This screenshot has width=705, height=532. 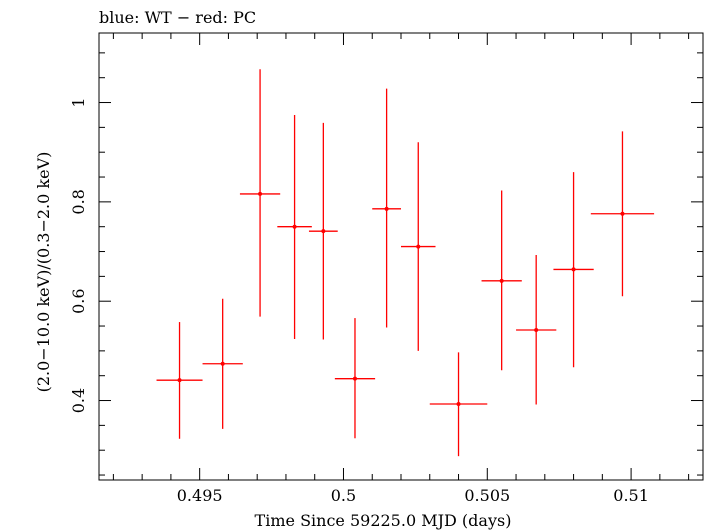 I want to click on y-tick-label: 1, so click(x=78, y=102).